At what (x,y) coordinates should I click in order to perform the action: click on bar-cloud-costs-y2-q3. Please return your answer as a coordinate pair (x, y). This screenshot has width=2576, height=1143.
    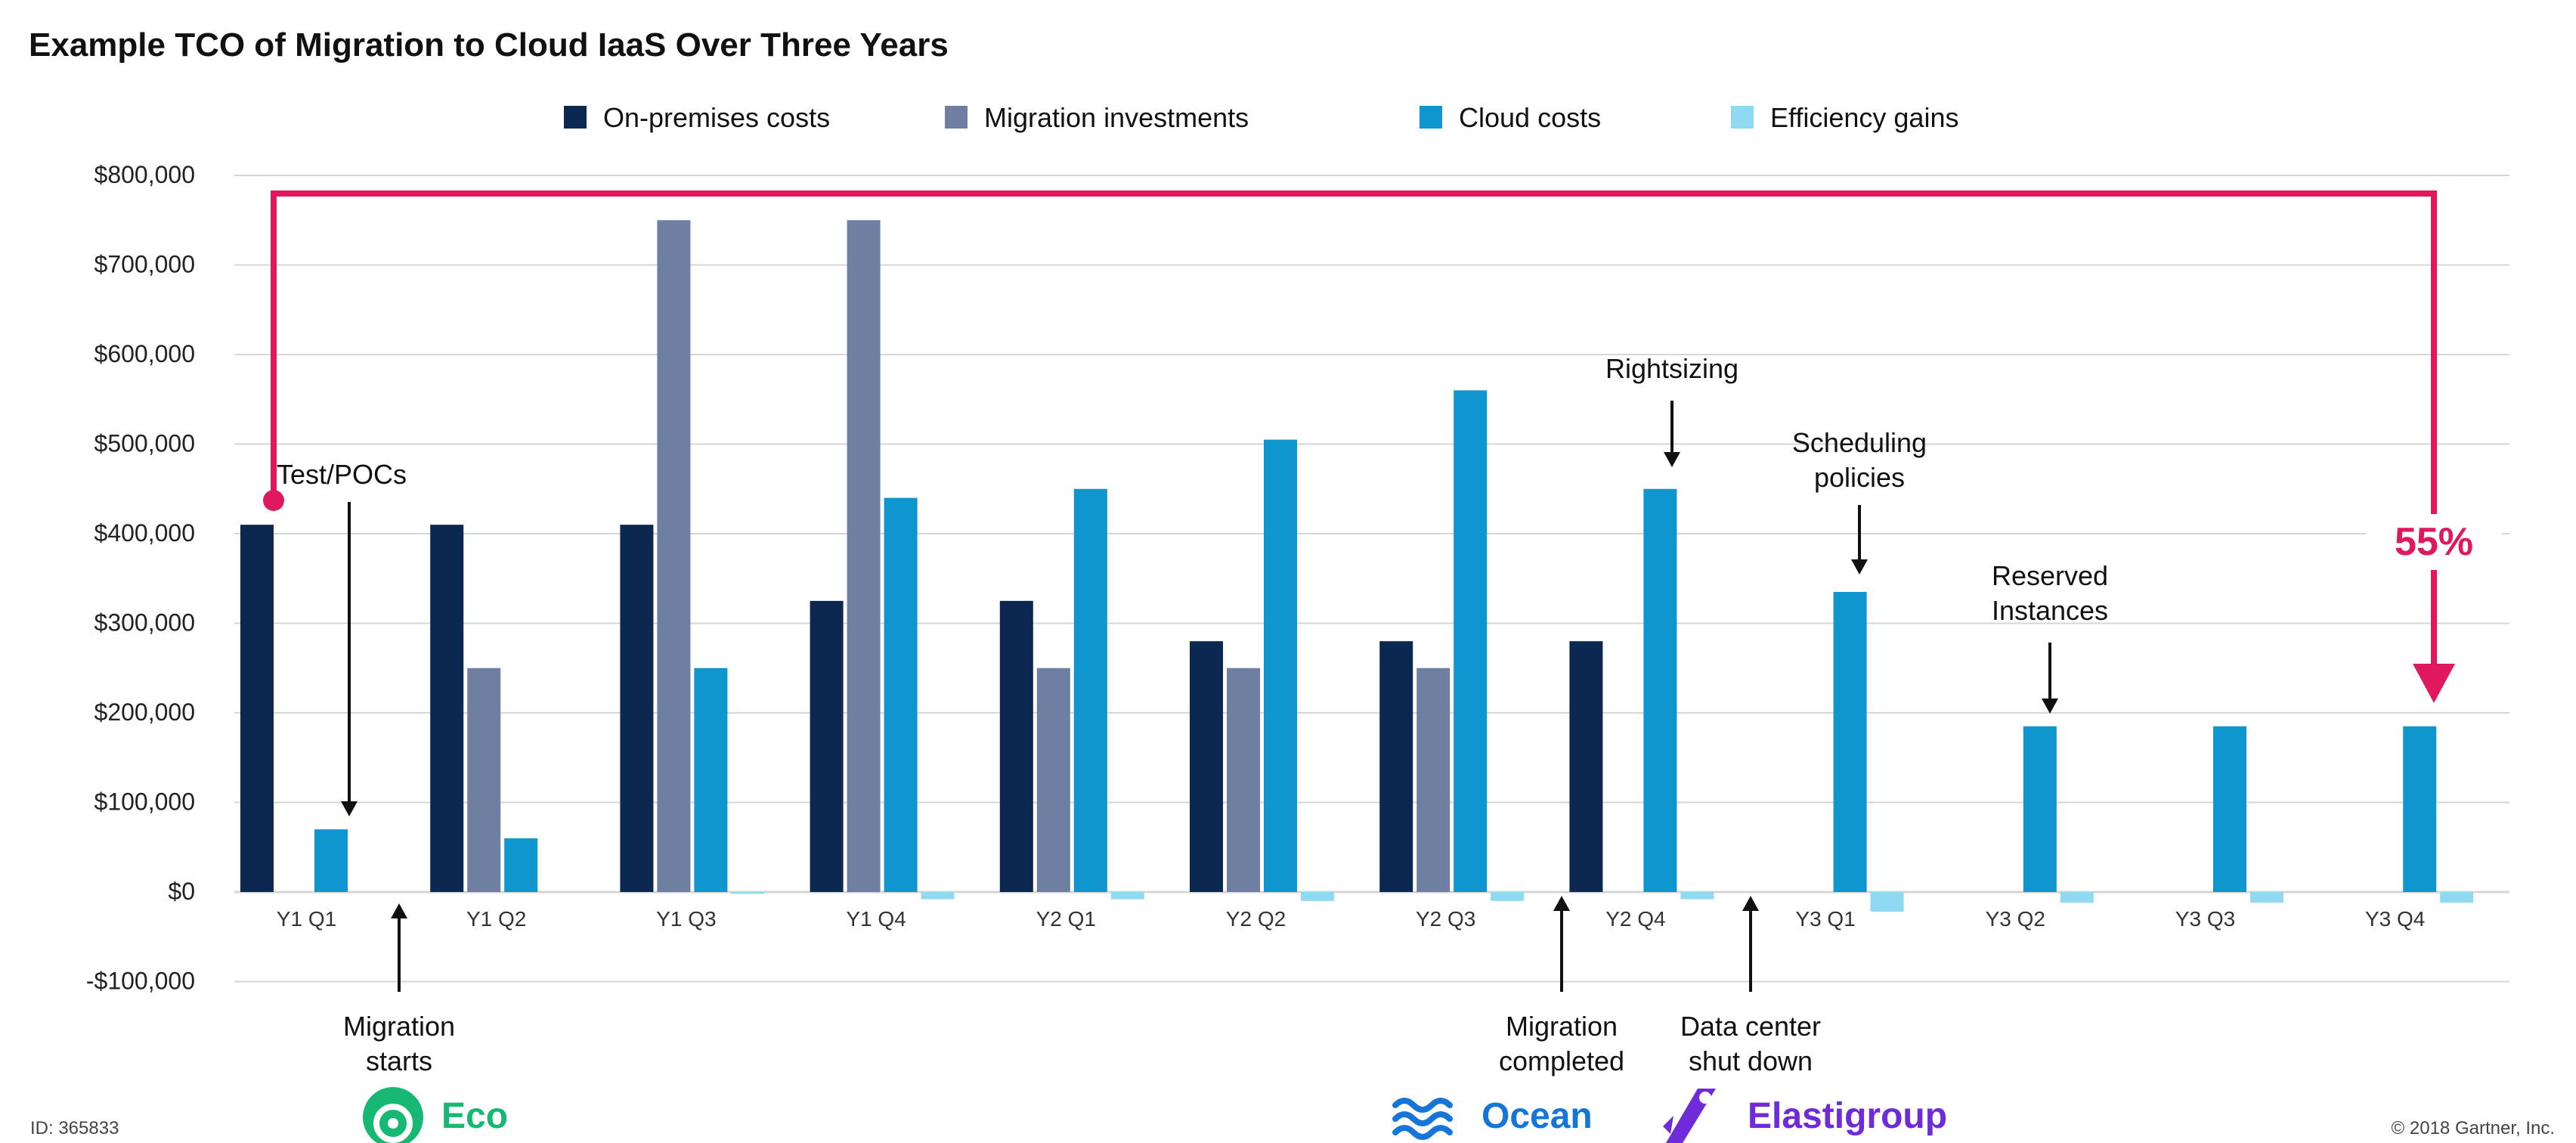
    Looking at the image, I should click on (1471, 641).